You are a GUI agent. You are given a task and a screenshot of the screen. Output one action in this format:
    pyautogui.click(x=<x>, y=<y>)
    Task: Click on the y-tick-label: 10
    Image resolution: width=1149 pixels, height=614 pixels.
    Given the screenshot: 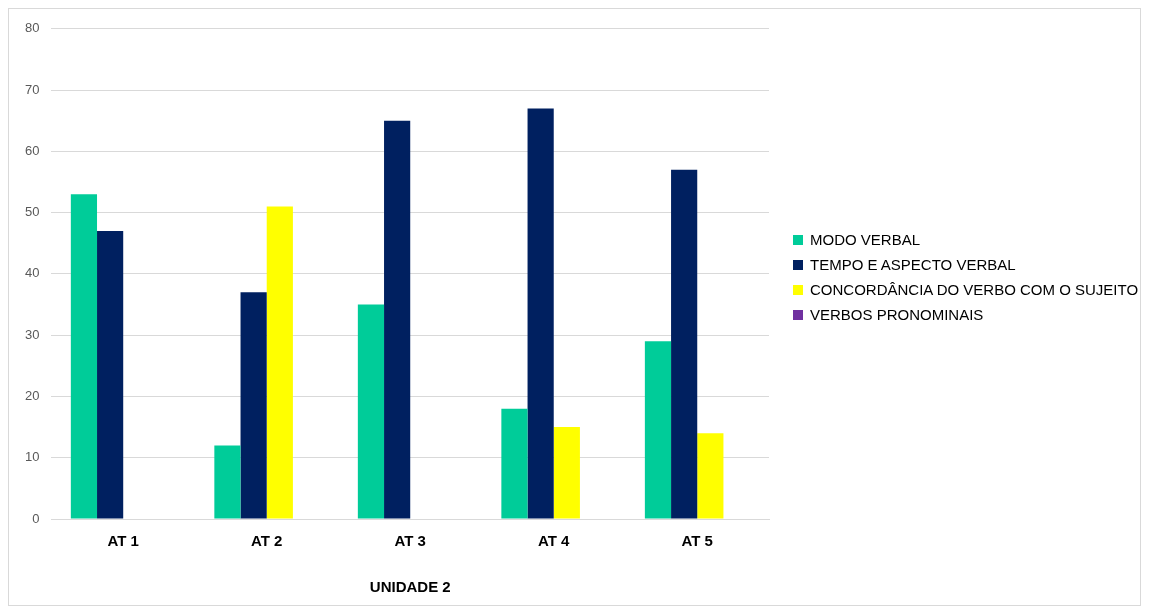 What is the action you would take?
    pyautogui.click(x=32, y=457)
    